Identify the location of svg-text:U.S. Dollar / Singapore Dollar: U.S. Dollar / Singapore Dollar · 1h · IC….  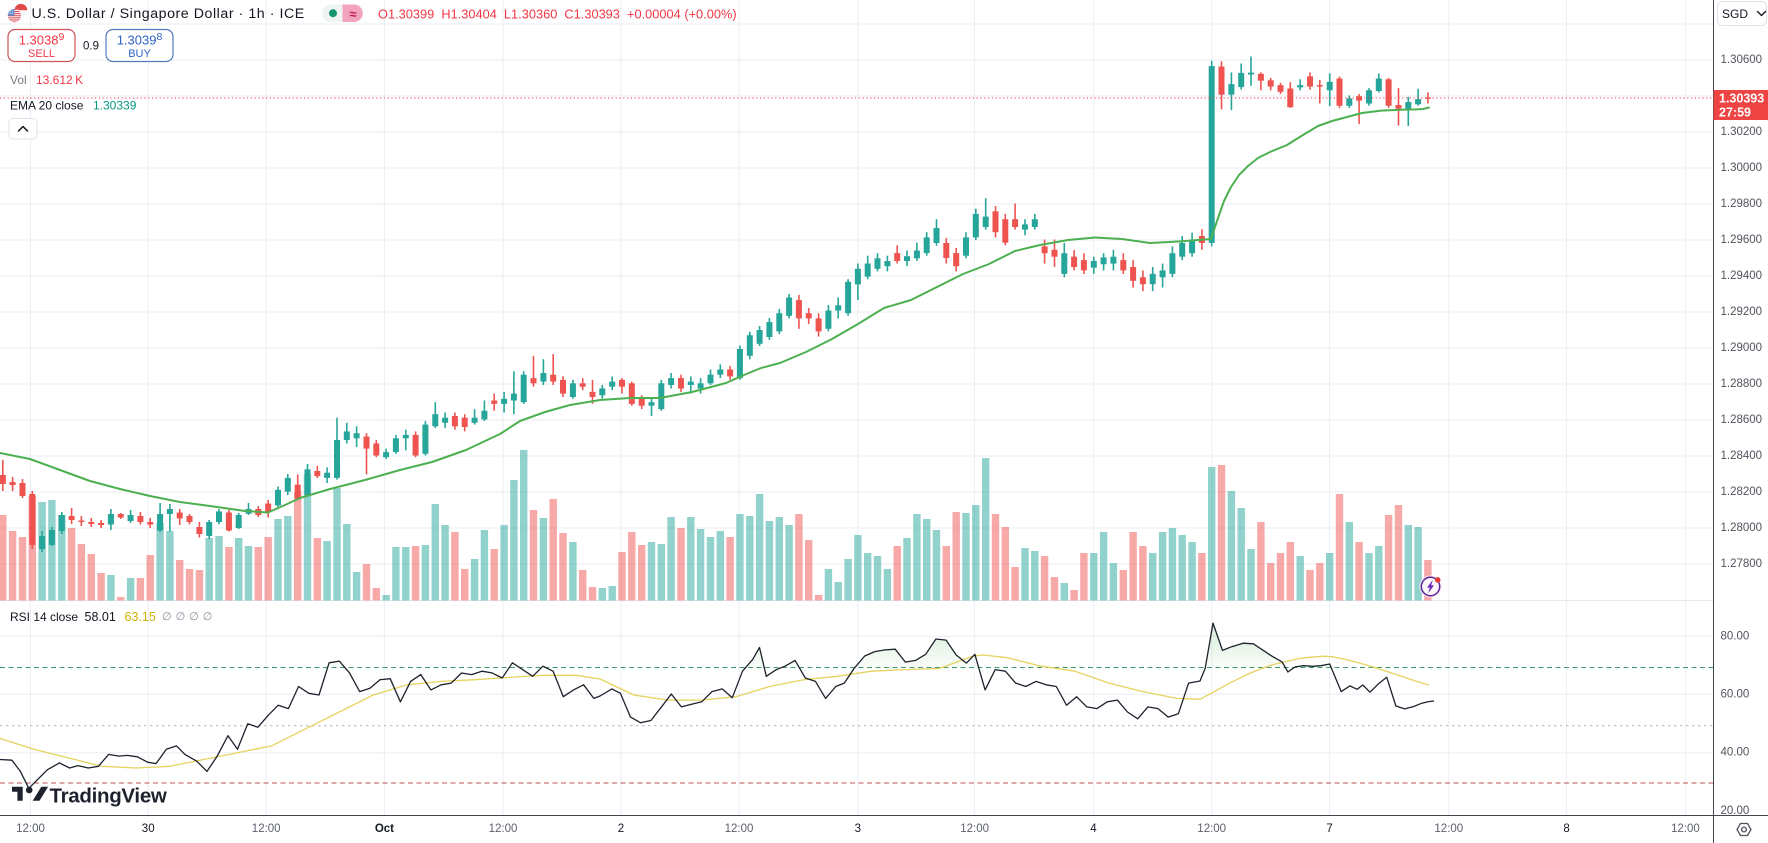
(168, 14).